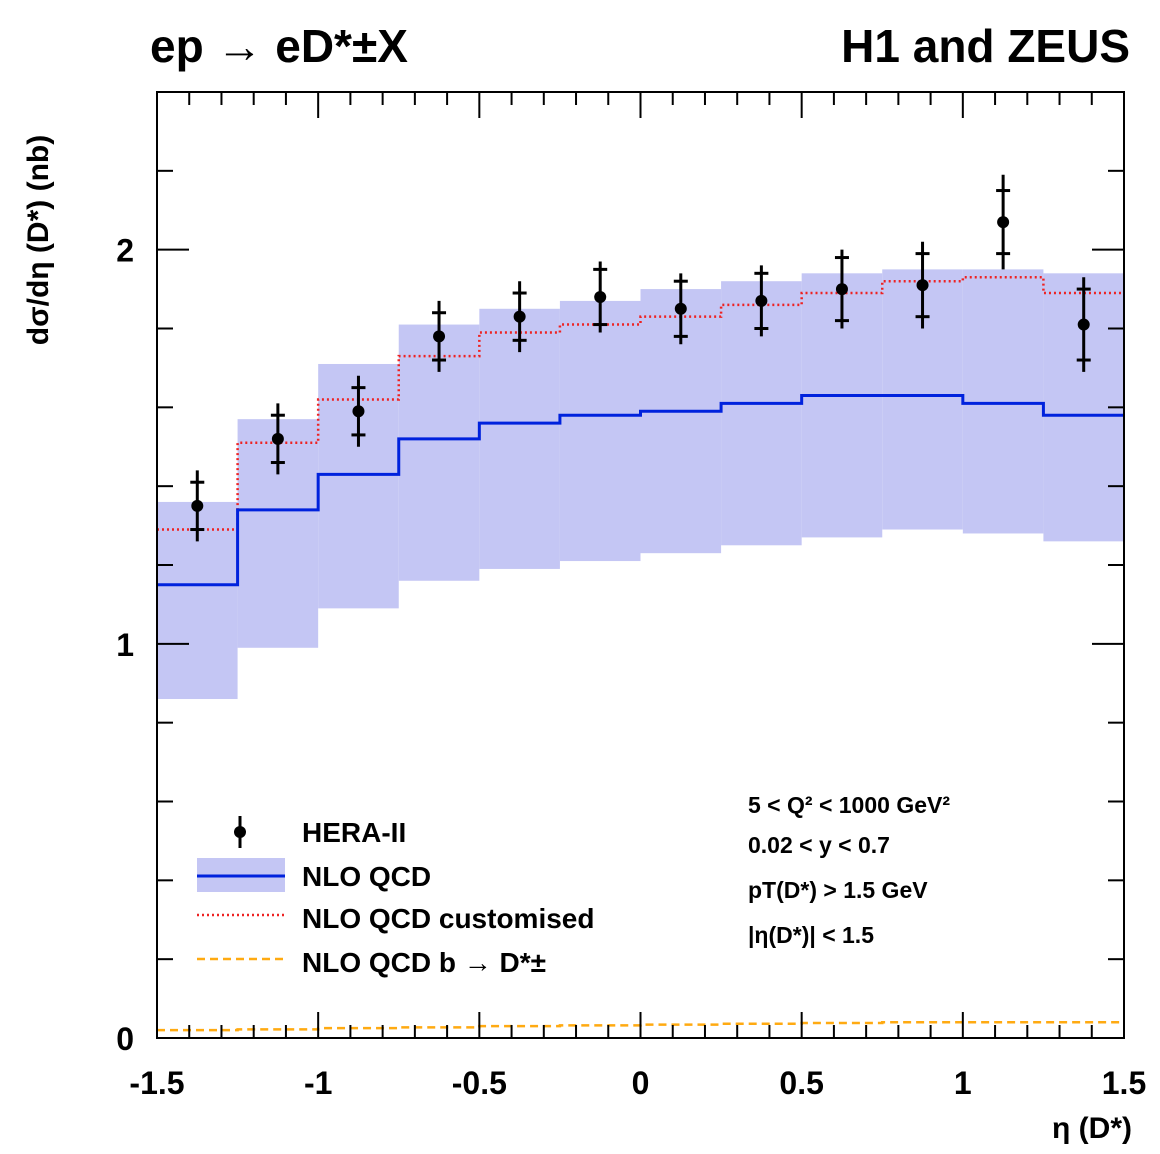 Image resolution: width=1160 pixels, height=1154 pixels. Describe the element at coordinates (985, 46) in the screenshot. I see `collaboration-label: H1 and ZEUS` at that location.